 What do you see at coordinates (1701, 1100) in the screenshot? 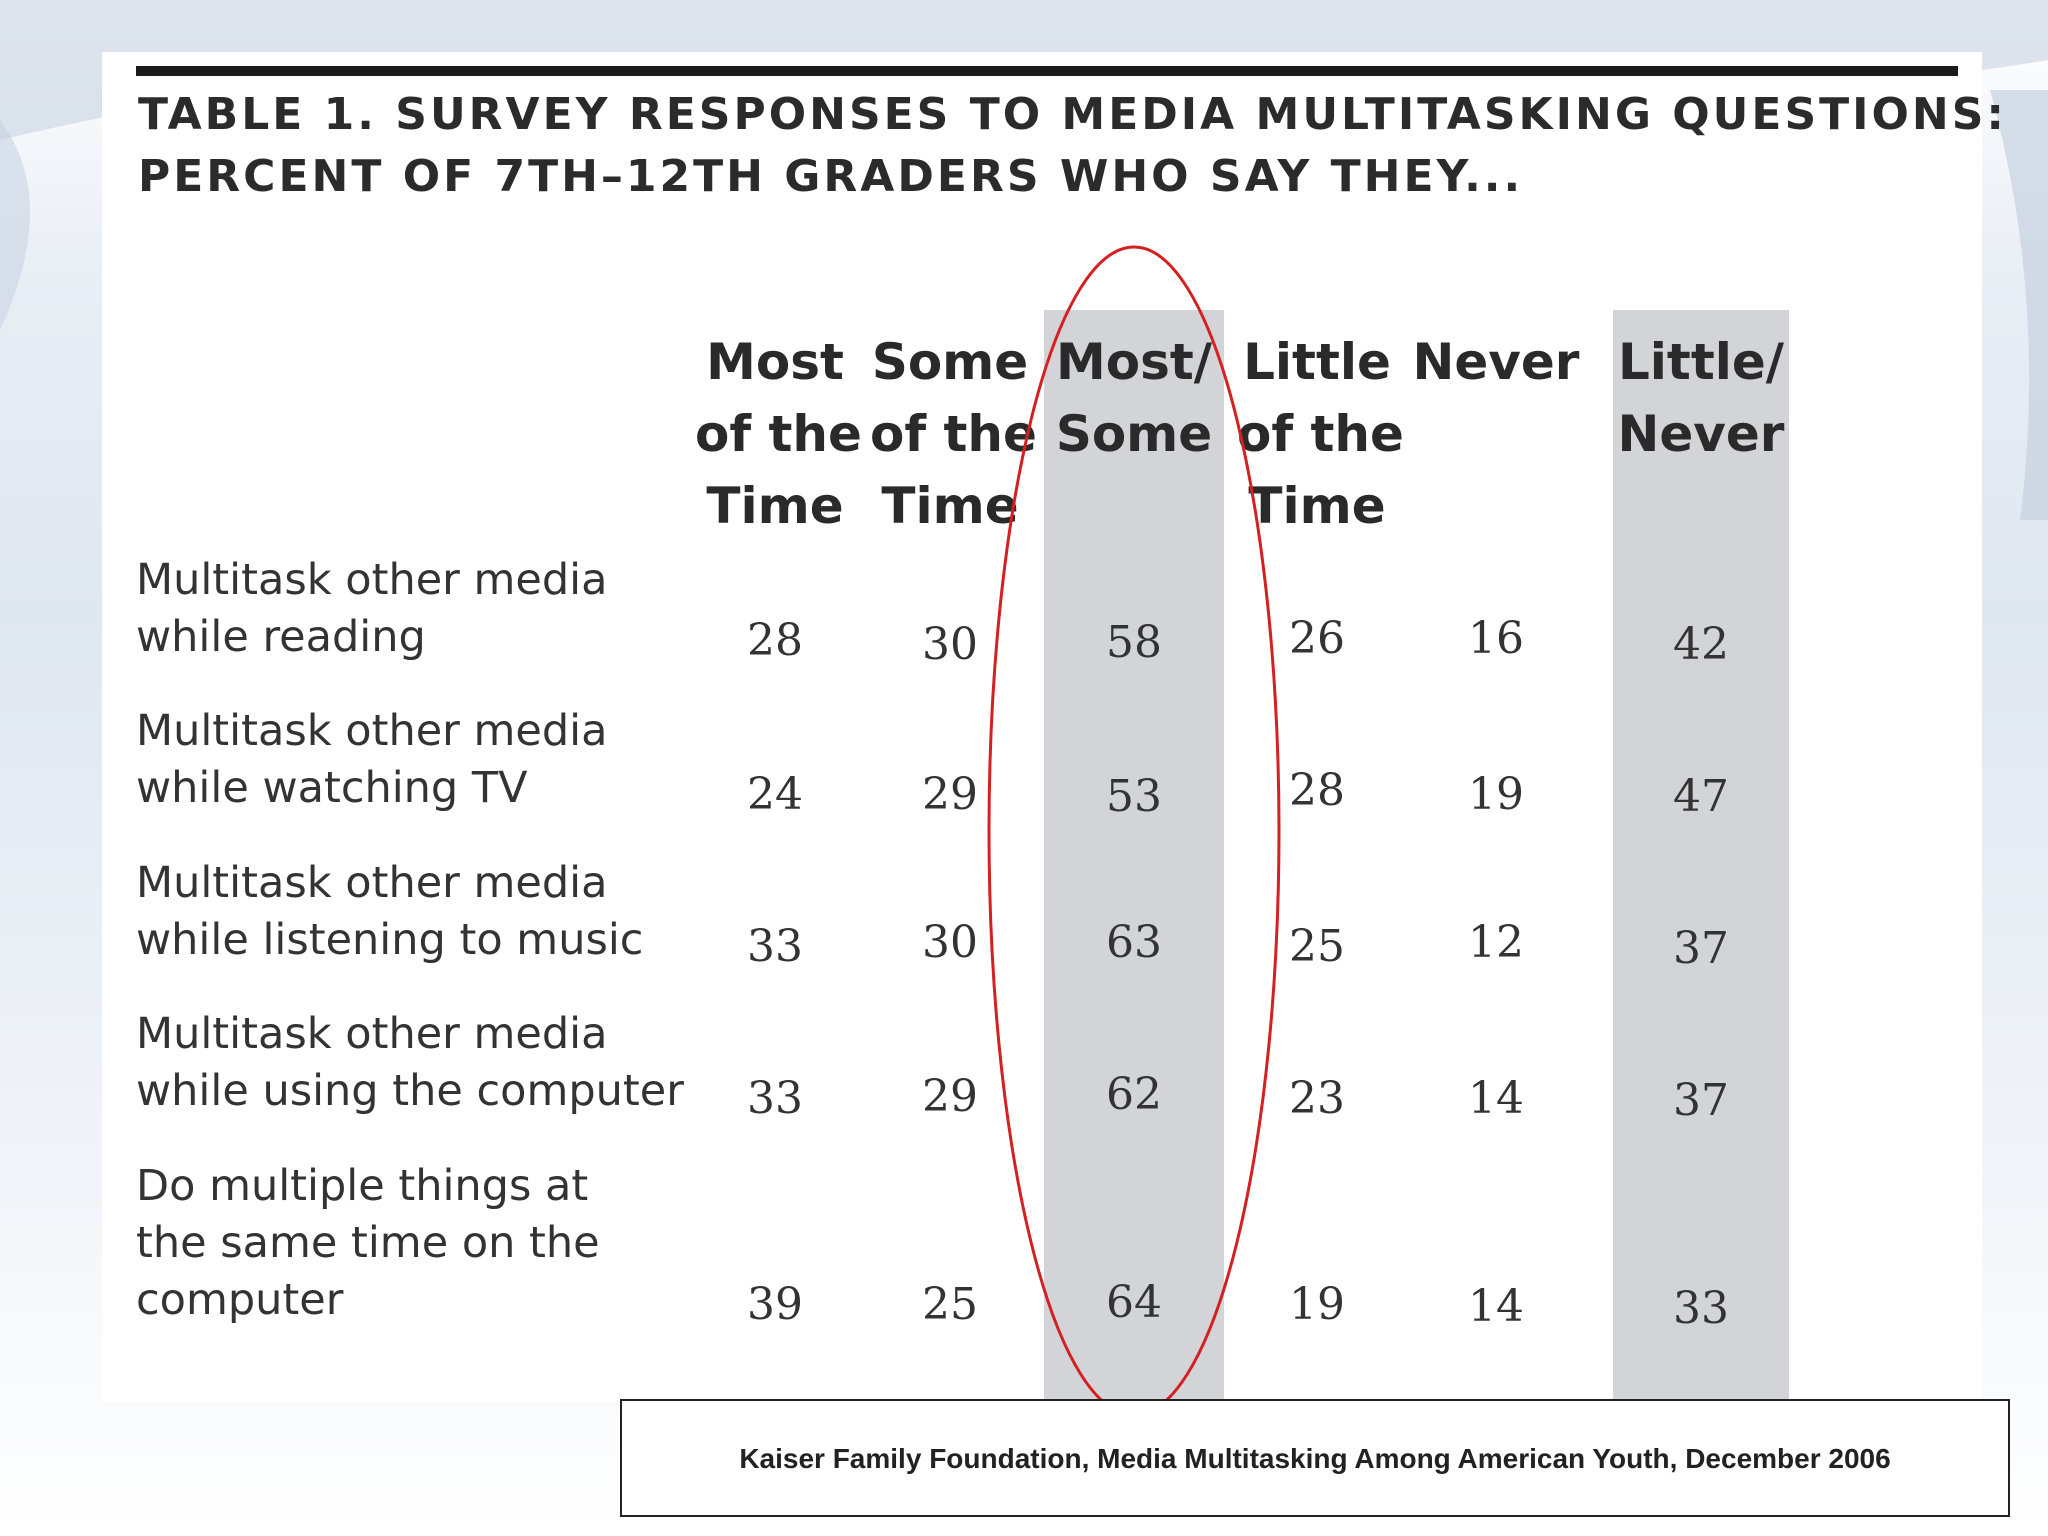
I see `cell-computer-little-never: 37` at bounding box center [1701, 1100].